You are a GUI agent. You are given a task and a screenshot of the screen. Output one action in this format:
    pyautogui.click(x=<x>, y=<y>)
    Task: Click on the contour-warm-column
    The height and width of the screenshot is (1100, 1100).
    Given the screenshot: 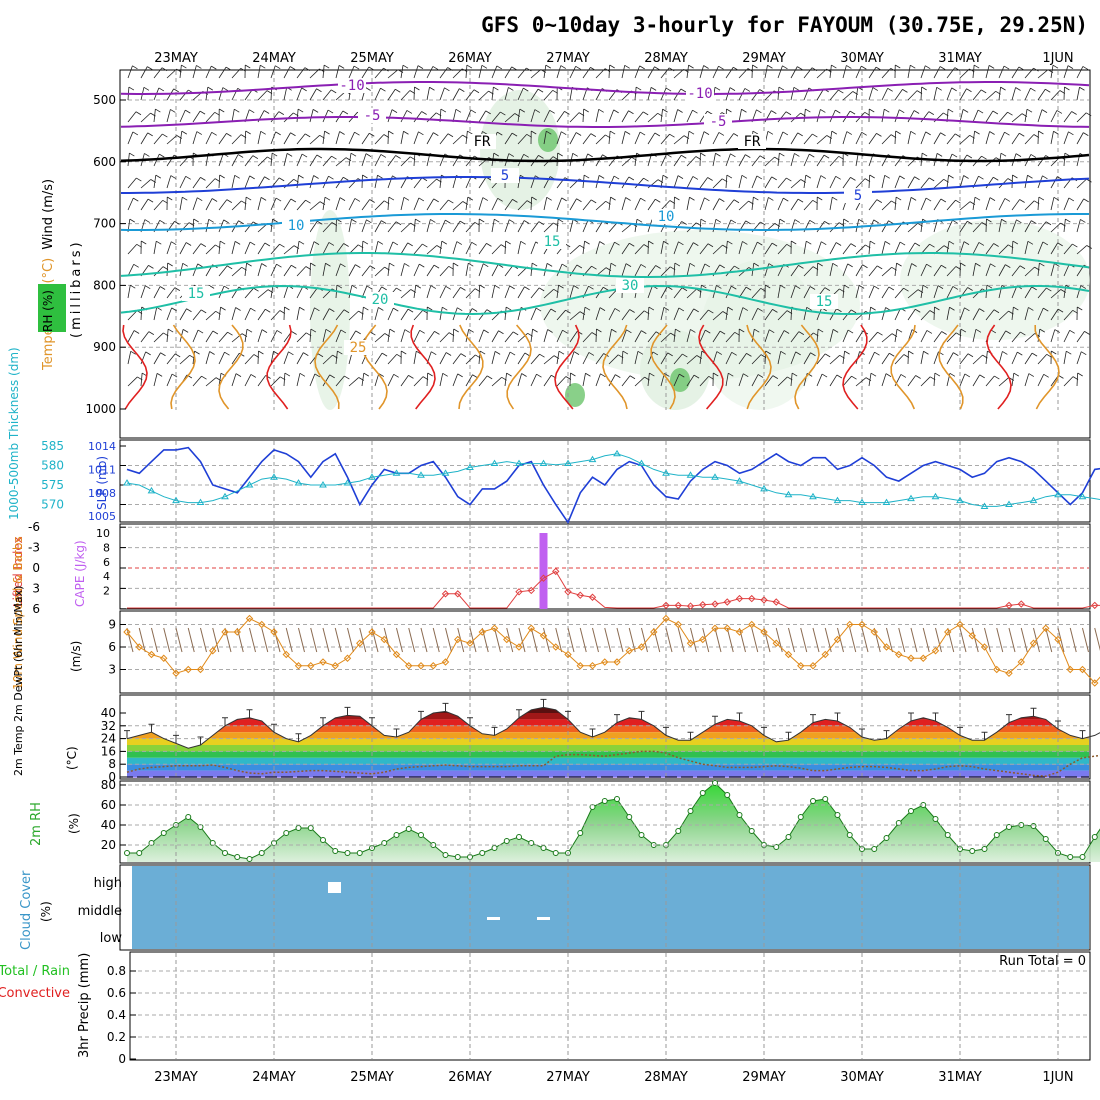 What is the action you would take?
    pyautogui.click(x=135, y=367)
    